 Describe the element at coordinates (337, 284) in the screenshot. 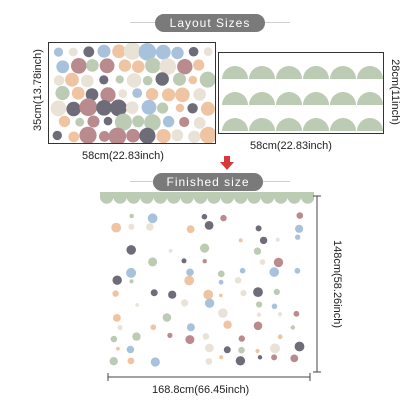

I see `finished-height-label: 148cm(58.26inch)` at that location.